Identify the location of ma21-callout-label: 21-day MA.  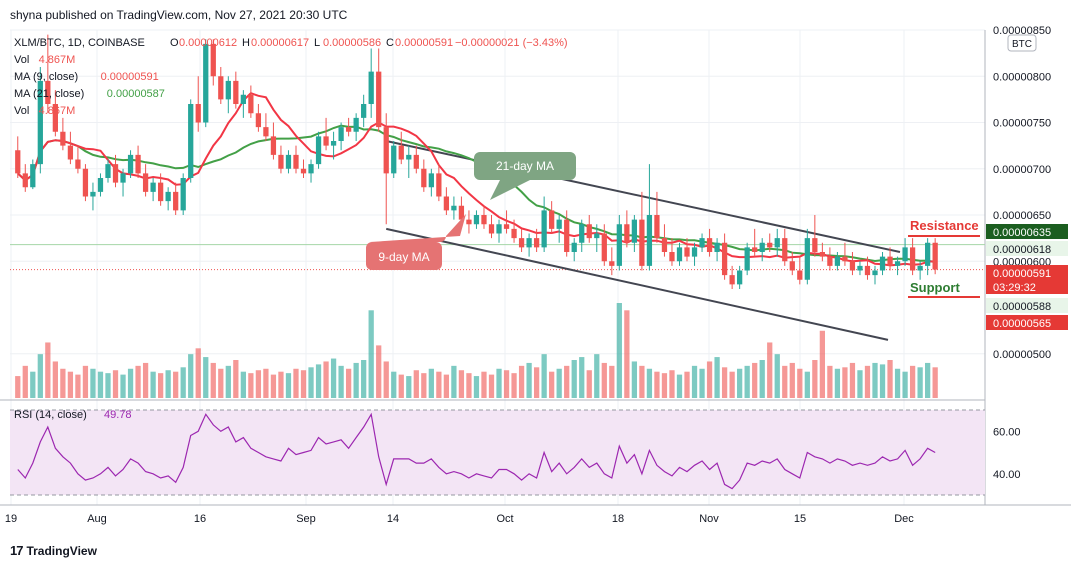
(525, 166).